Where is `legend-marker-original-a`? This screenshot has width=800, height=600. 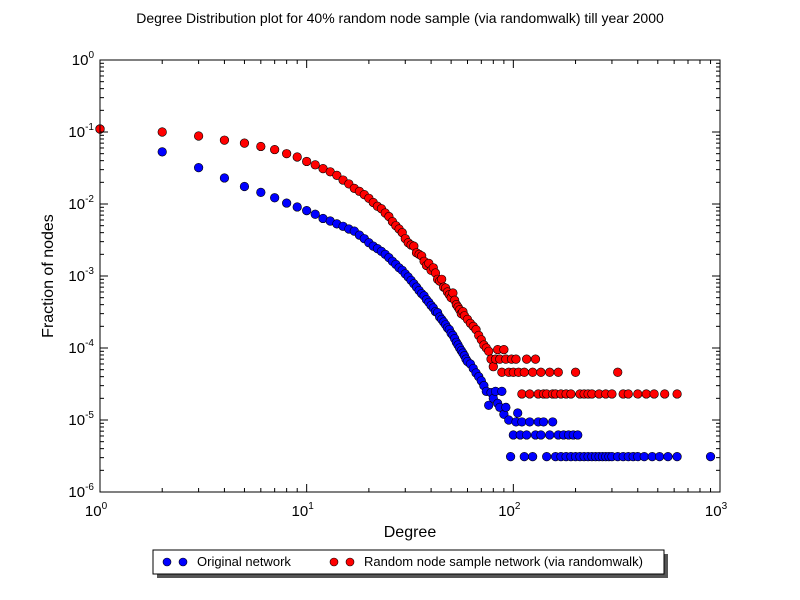 legend-marker-original-a is located at coordinates (167, 562).